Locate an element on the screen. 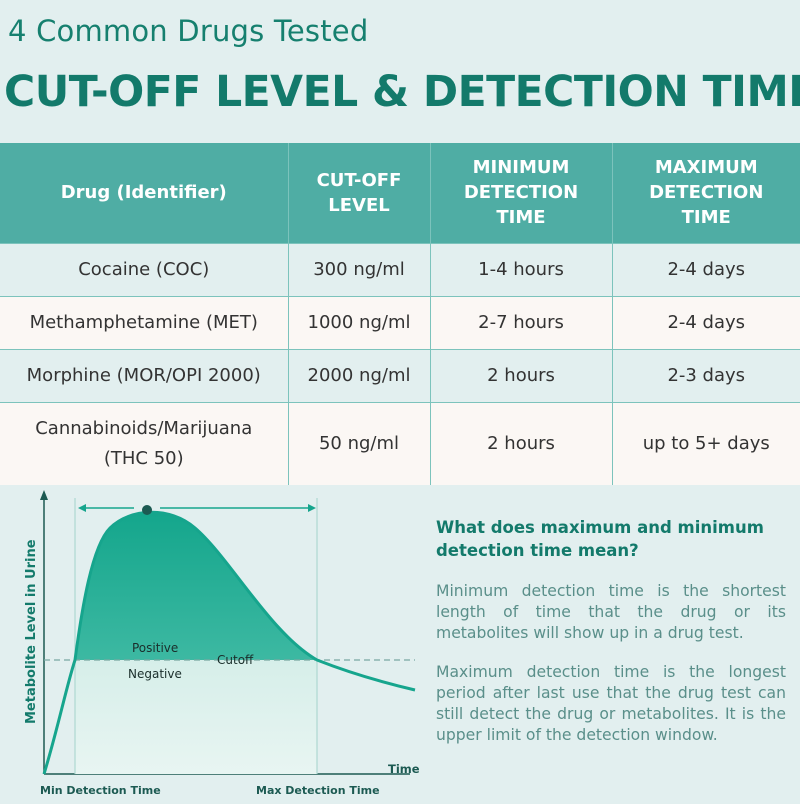 Image resolution: width=800 pixels, height=804 pixels. cutoff-label: Cutoff is located at coordinates (235, 660).